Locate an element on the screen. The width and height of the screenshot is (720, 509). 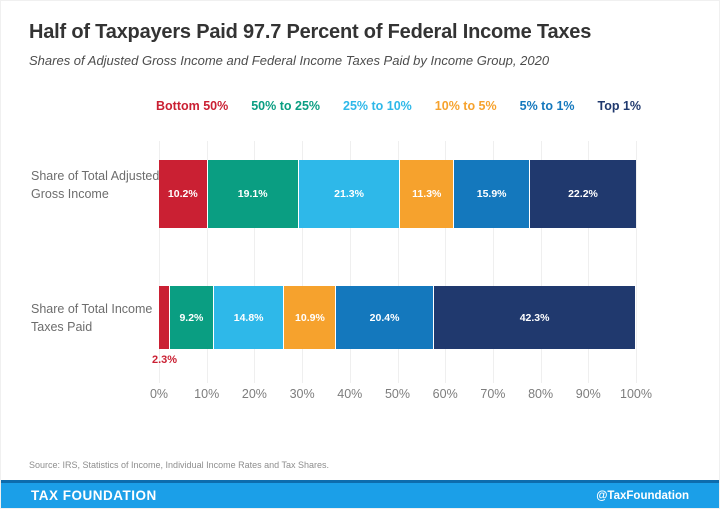
legend-item: 25% to 10% is located at coordinates (377, 106).